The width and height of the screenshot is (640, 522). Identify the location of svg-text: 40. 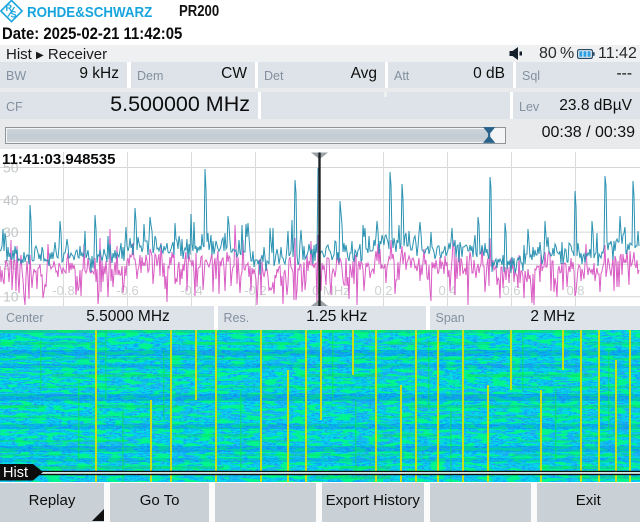
(11, 199).